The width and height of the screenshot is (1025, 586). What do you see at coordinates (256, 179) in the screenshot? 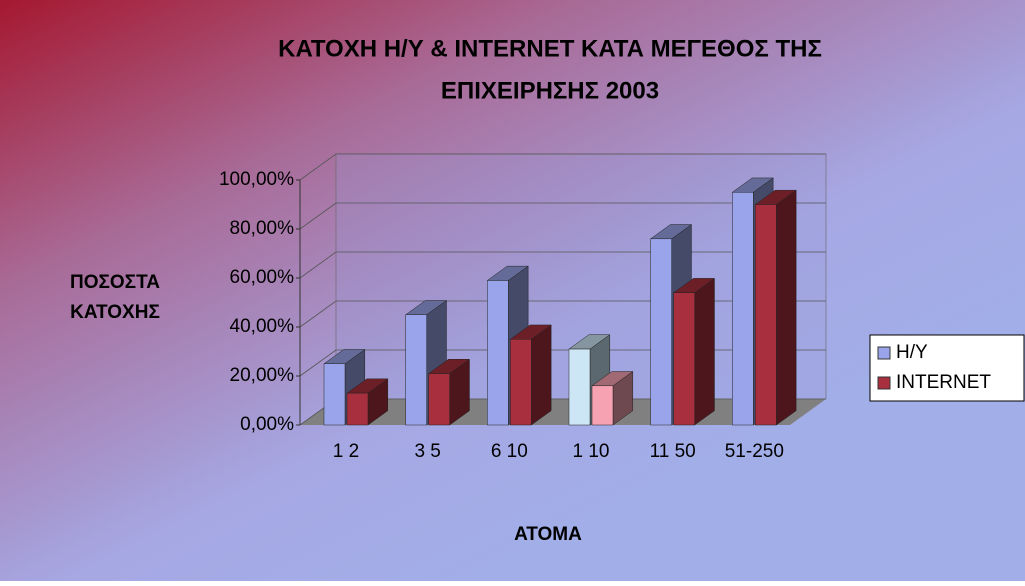
I see `y-tick-label: 100,00%` at bounding box center [256, 179].